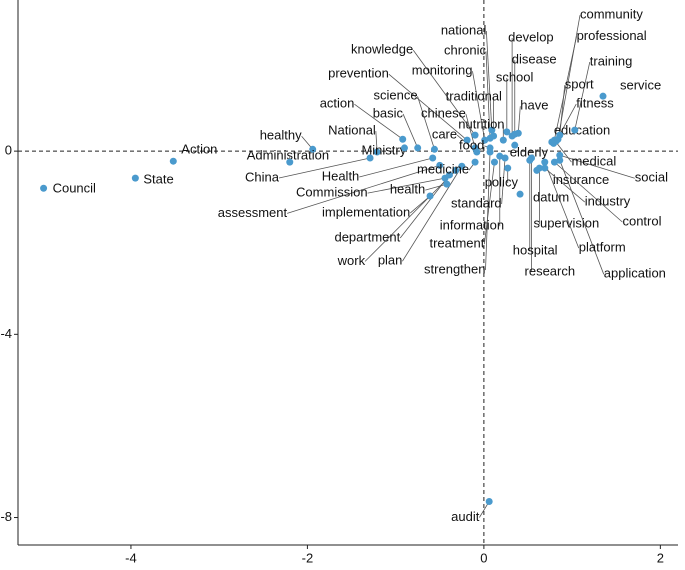 The height and width of the screenshot is (570, 685). Describe the element at coordinates (443, 112) in the screenshot. I see `point-label: chinese` at that location.